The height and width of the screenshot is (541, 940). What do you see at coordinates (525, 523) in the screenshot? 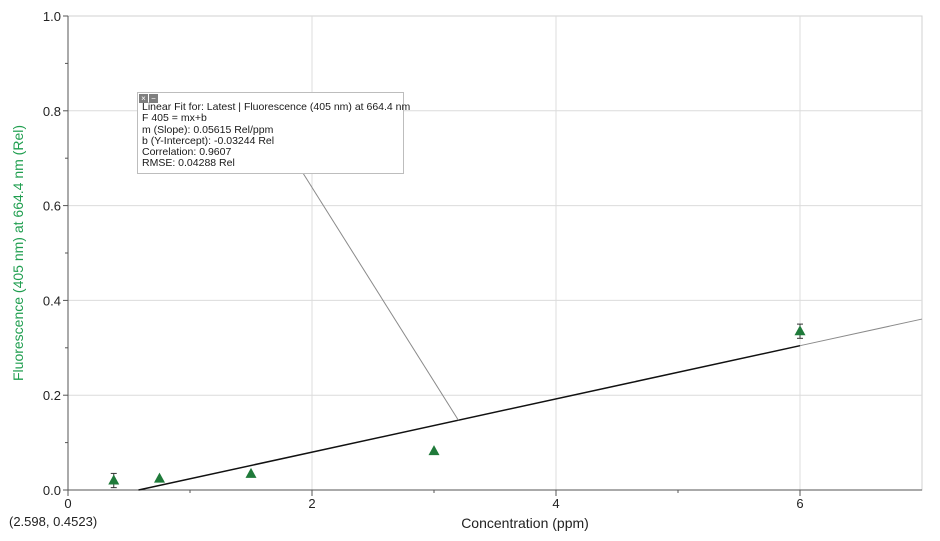
I see `x-axis-title: Concentration (ppm)` at bounding box center [525, 523].